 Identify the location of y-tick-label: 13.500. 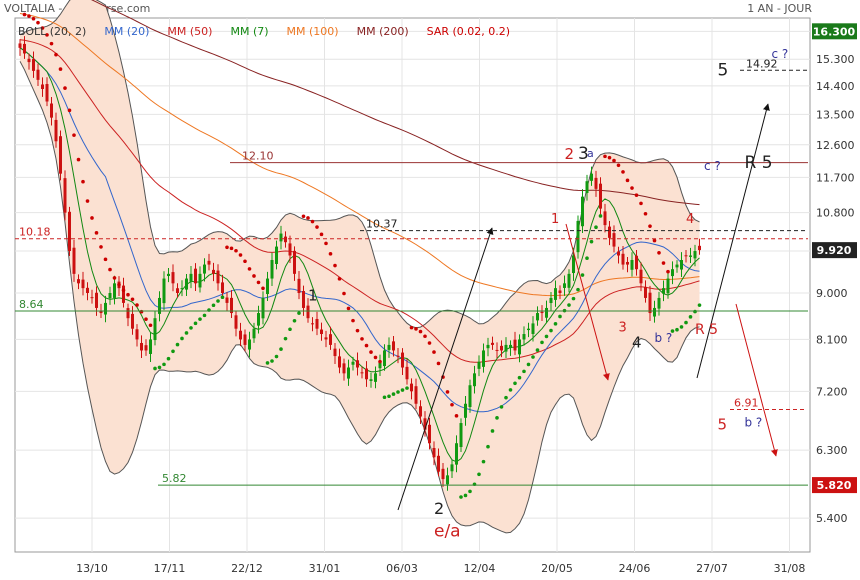
(835, 114).